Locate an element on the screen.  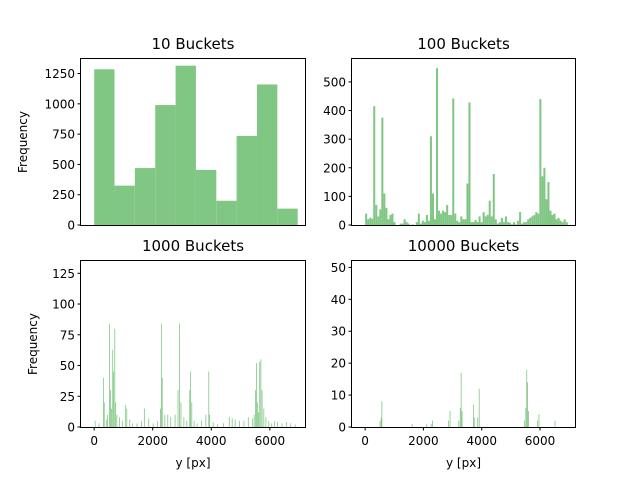
y-tick-label: 40 is located at coordinates (338, 300).